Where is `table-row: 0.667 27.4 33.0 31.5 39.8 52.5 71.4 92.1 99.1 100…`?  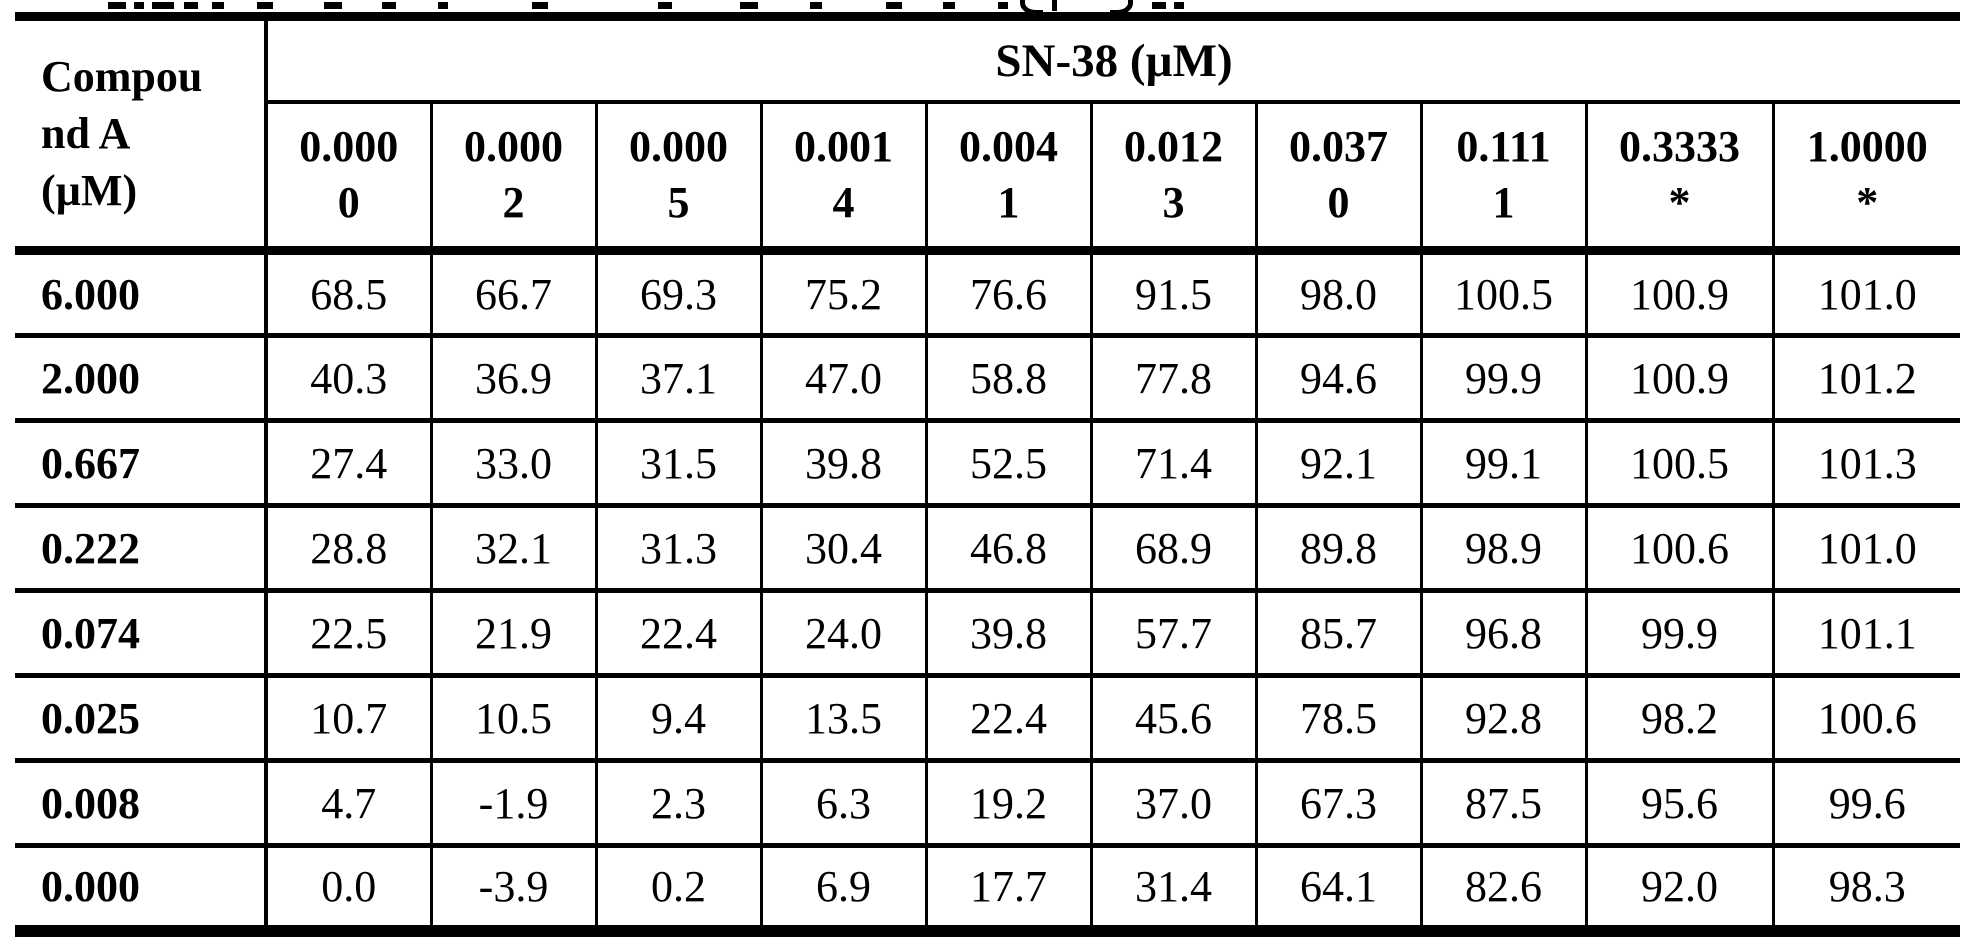 table-row: 0.667 27.4 33.0 31.5 39.8 52.5 71.4 92.1 99.1 100… is located at coordinates (988, 462).